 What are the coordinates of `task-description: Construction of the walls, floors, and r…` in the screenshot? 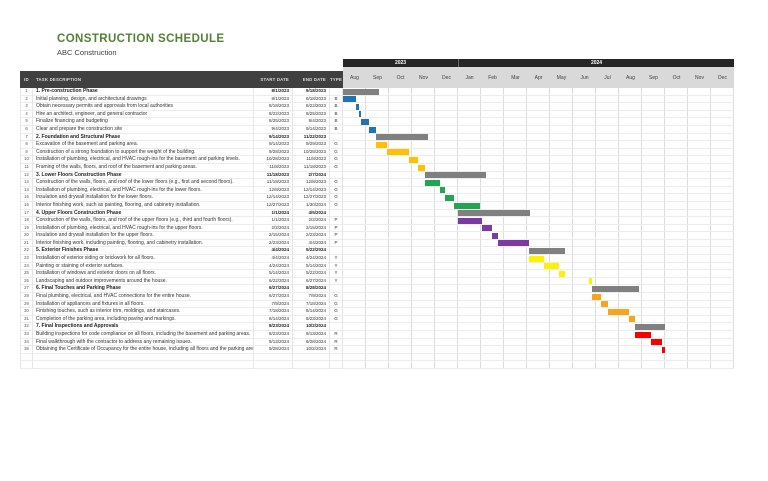 It's located at (143, 221).